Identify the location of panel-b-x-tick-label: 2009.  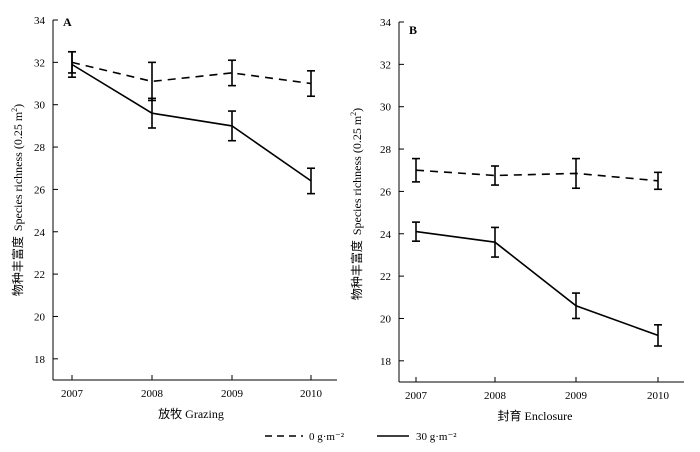
(576, 396).